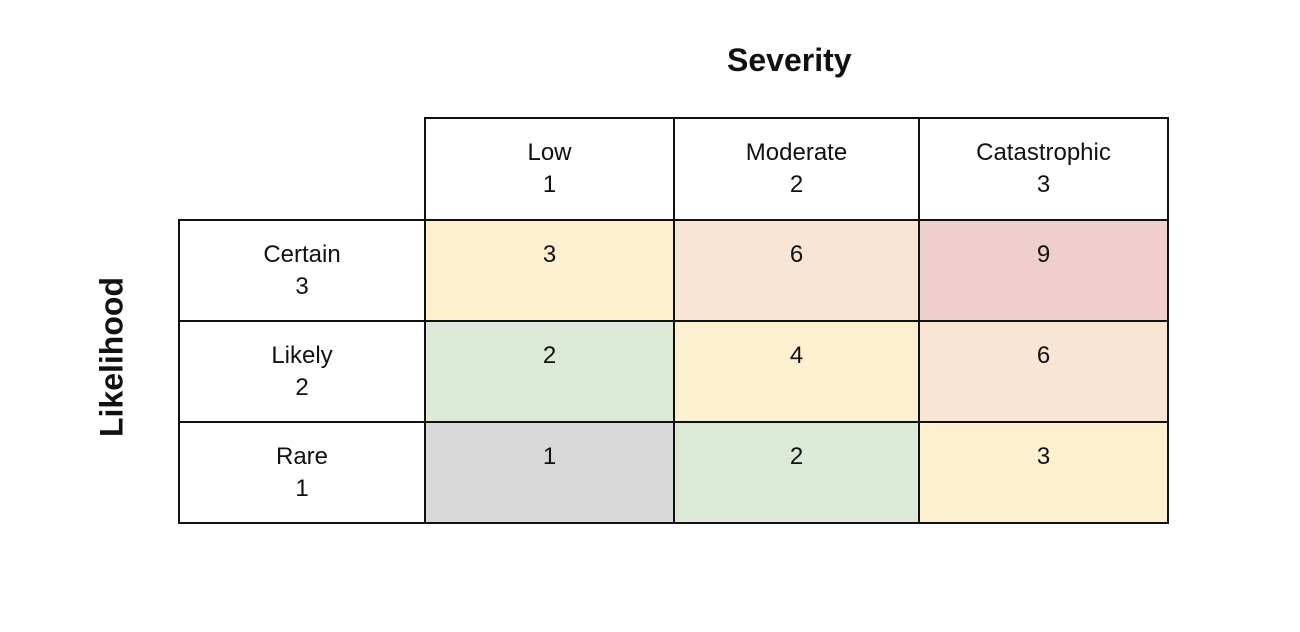 The image size is (1300, 632). Describe the element at coordinates (302, 286) in the screenshot. I see `row-header-score: 3` at that location.